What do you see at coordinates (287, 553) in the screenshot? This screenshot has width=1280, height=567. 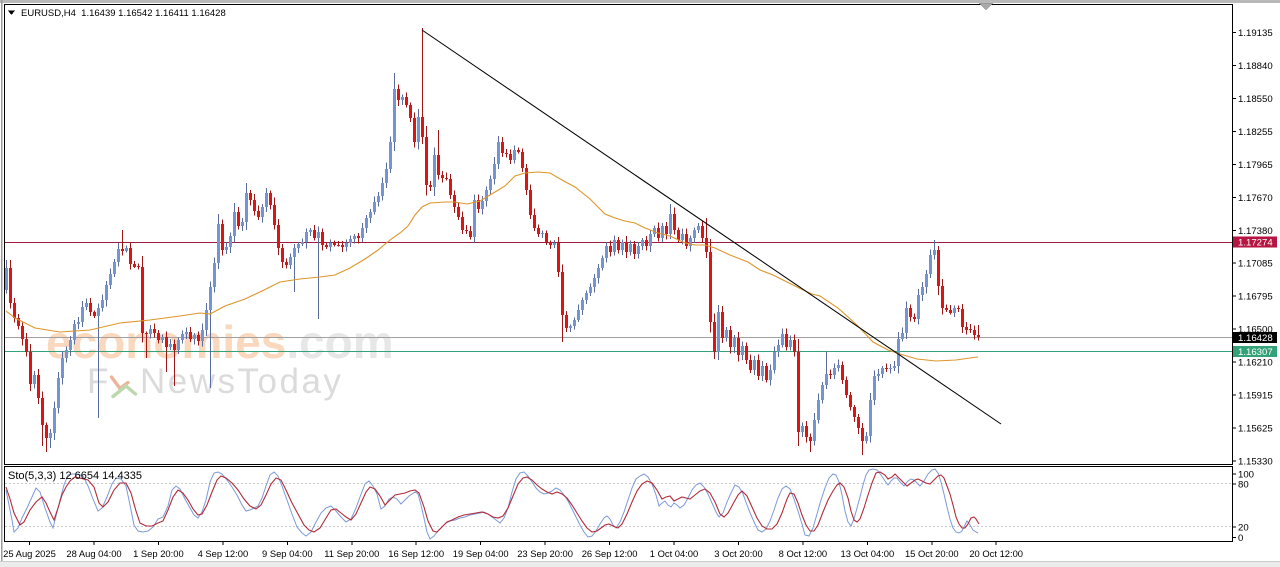 I see `svg-text: 9 Sep 04:00` at bounding box center [287, 553].